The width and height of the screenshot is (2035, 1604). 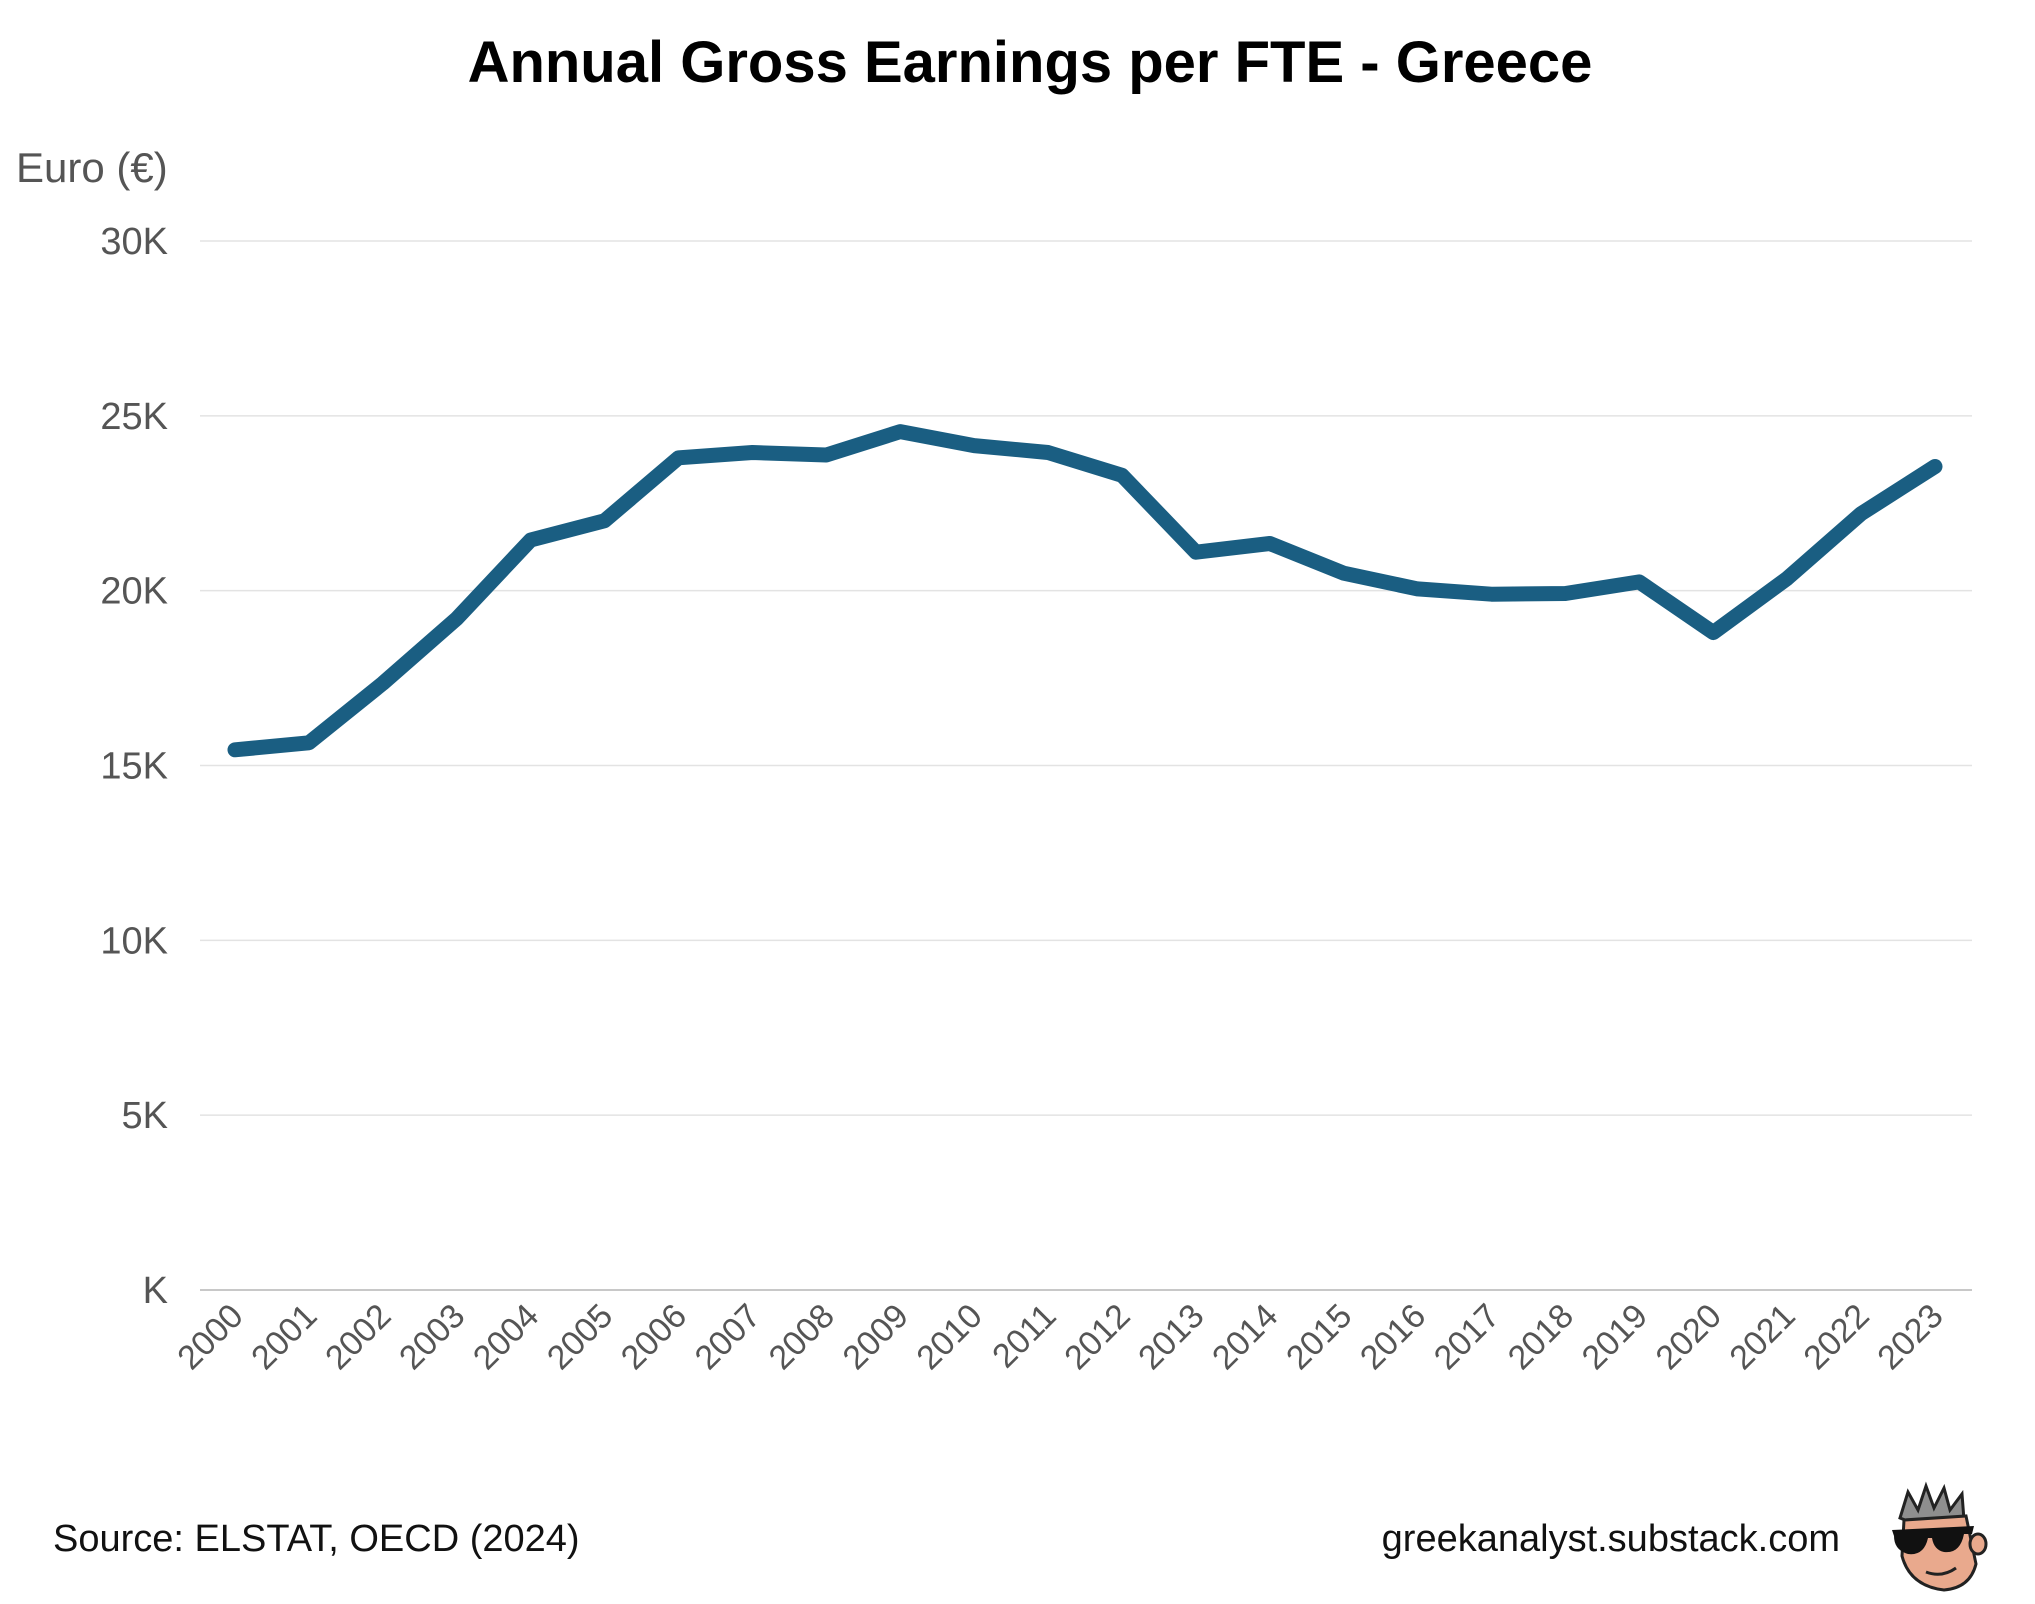 What do you see at coordinates (1762, 1337) in the screenshot?
I see `x-tick-label: 2021` at bounding box center [1762, 1337].